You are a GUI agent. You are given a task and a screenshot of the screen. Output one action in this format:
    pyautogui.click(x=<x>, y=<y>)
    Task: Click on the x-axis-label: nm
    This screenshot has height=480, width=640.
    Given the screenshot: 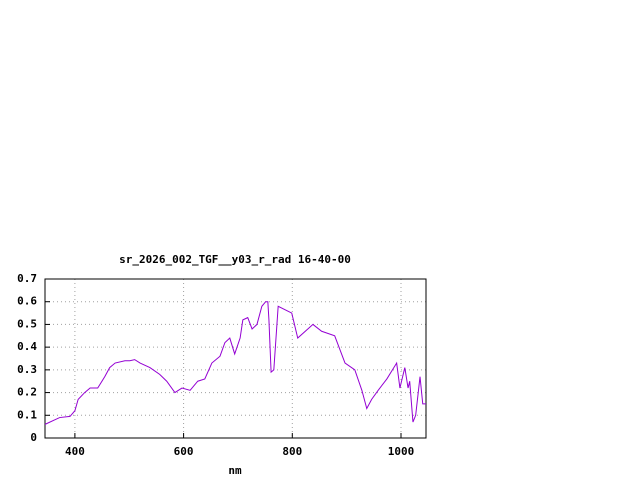 What is the action you would take?
    pyautogui.click(x=235, y=470)
    